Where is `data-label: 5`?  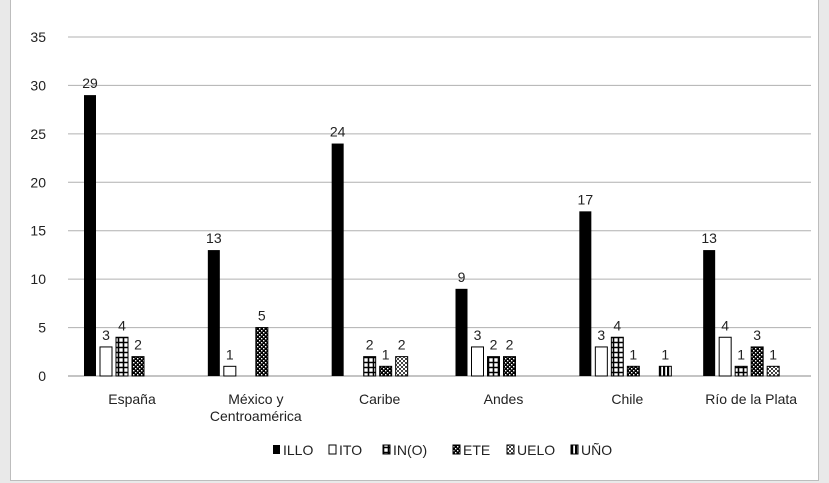
data-label: 5 is located at coordinates (262, 316).